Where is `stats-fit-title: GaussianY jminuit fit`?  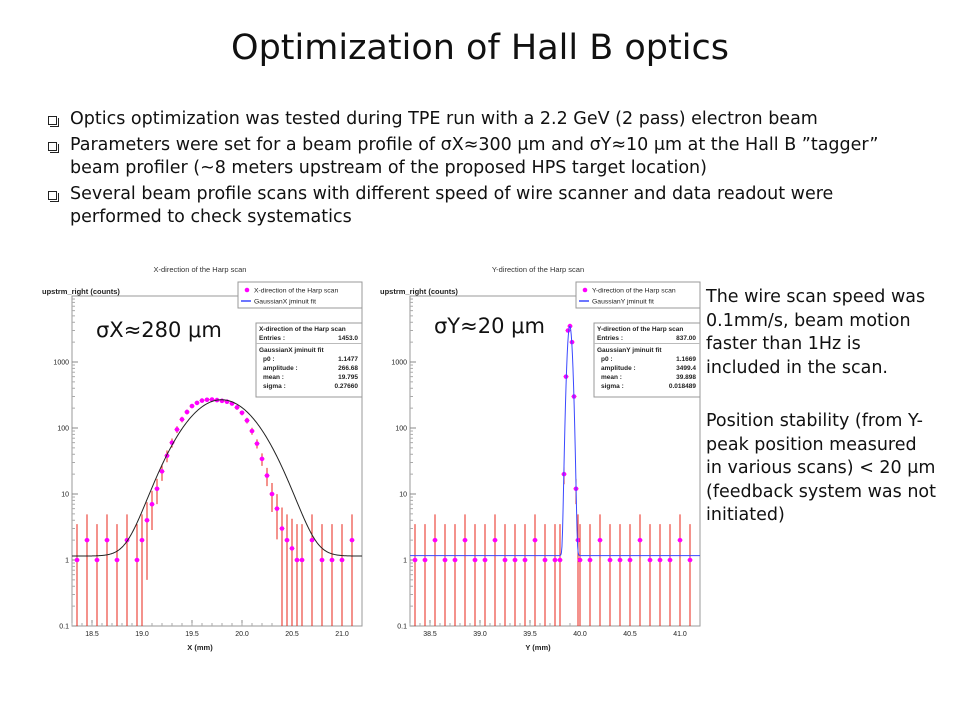 stats-fit-title: GaussianY jminuit fit is located at coordinates (629, 350).